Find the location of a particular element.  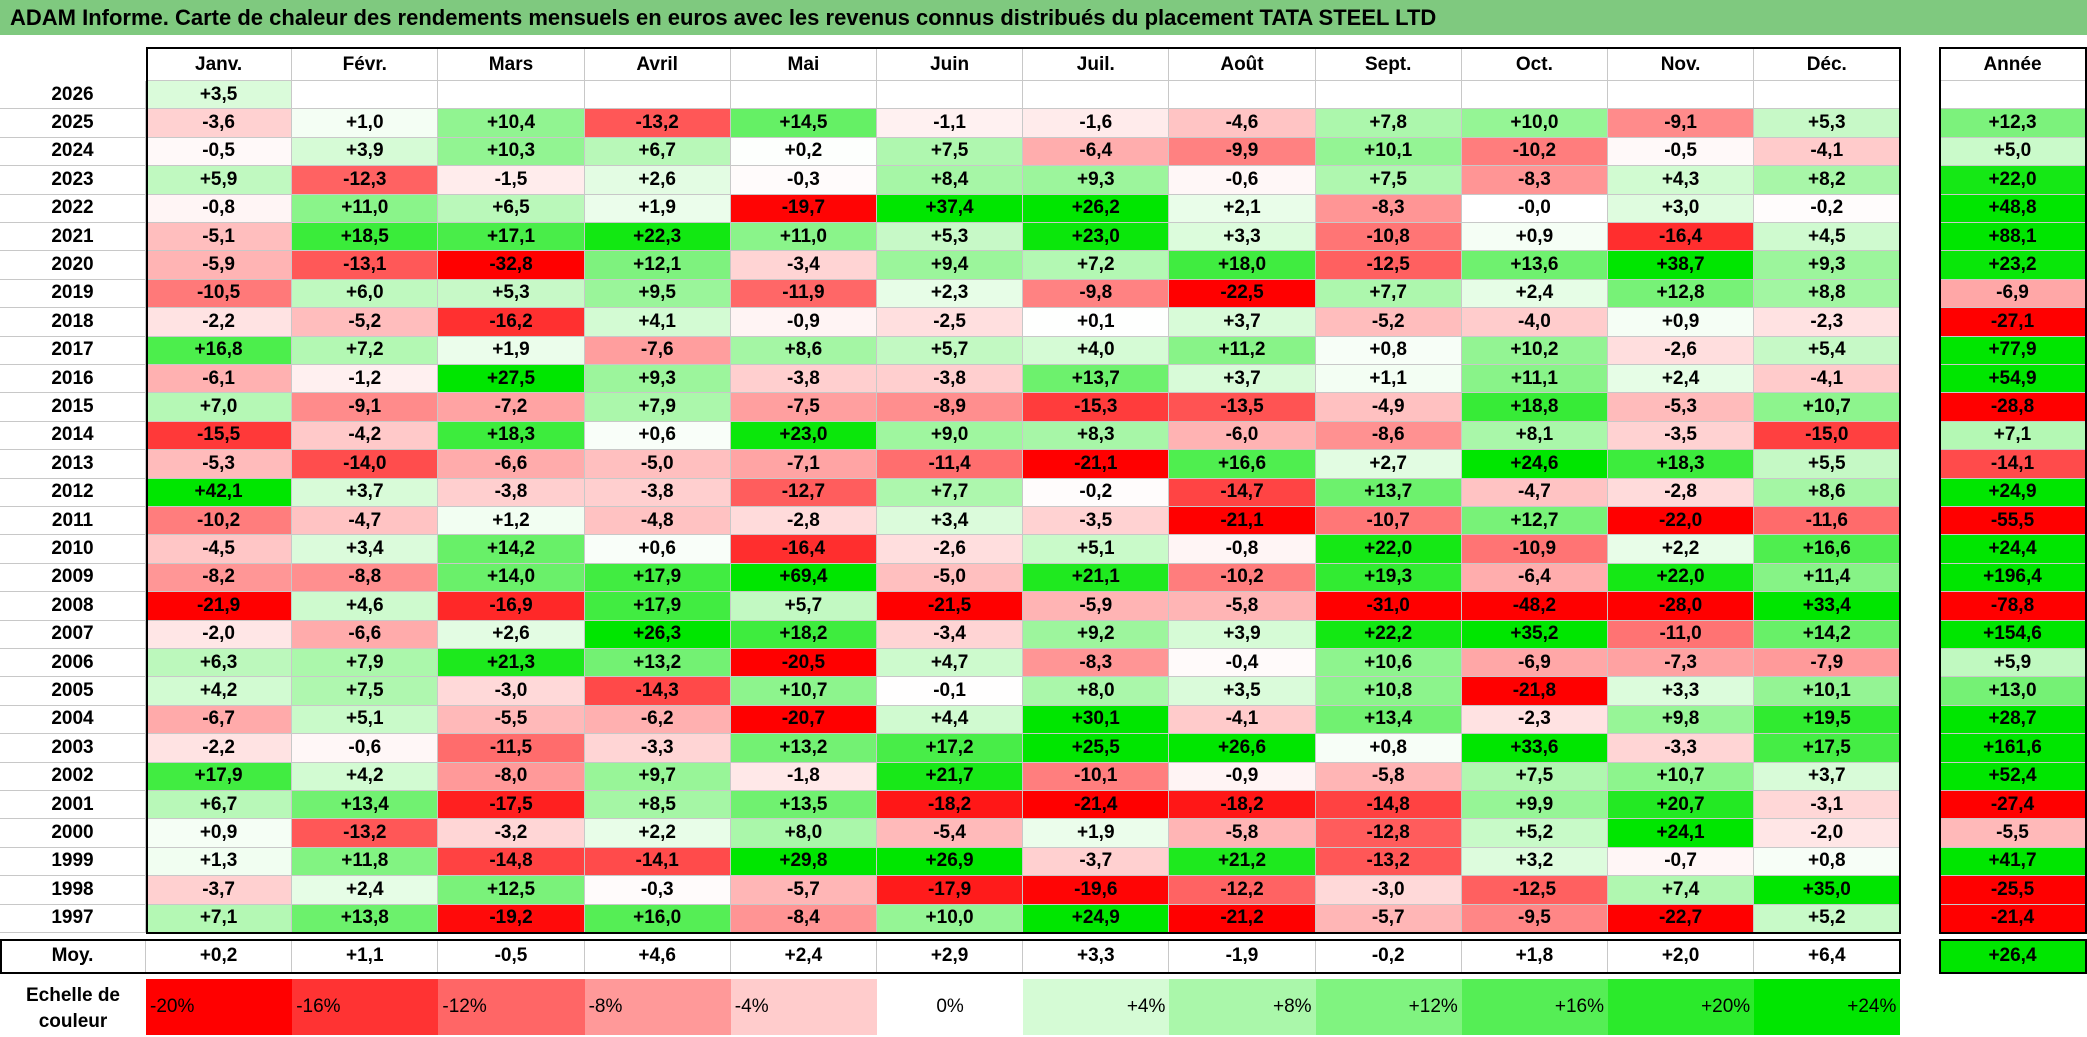

heatmap-cell: +24,9 is located at coordinates (1096, 918).